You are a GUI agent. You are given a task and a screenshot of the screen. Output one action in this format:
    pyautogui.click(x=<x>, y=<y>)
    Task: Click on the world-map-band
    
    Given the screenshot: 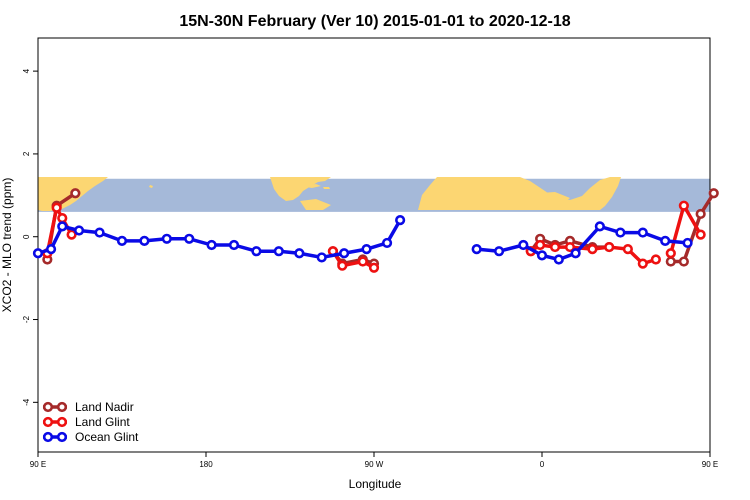 What is the action you would take?
    pyautogui.click(x=374, y=194)
    